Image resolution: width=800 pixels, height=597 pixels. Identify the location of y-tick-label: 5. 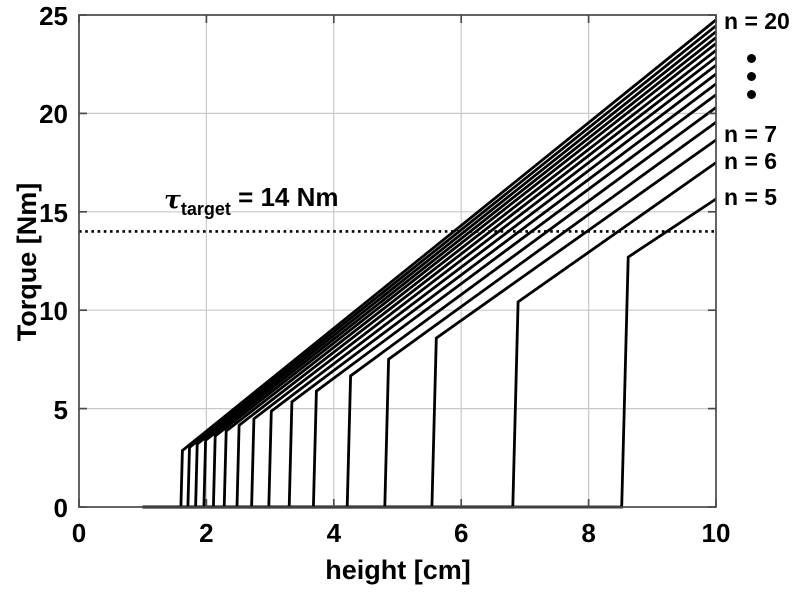
(60, 409).